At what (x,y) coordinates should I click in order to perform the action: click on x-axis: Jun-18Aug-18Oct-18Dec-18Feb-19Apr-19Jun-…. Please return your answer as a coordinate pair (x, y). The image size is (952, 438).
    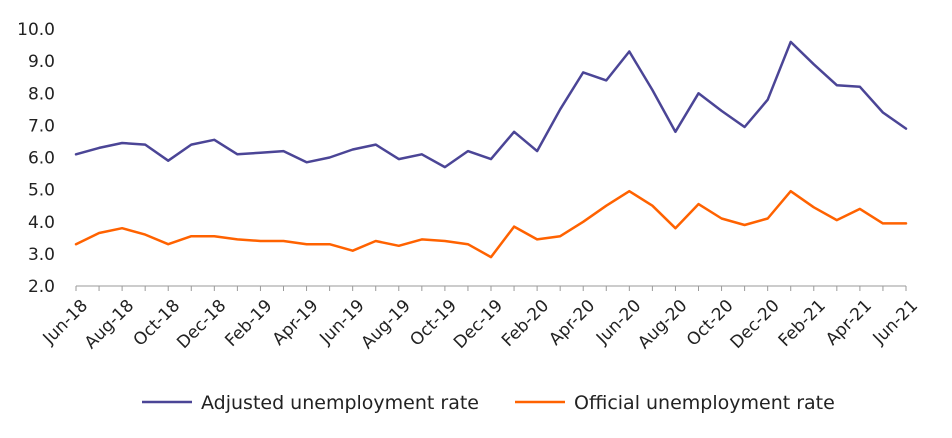
    Looking at the image, I should click on (480, 319).